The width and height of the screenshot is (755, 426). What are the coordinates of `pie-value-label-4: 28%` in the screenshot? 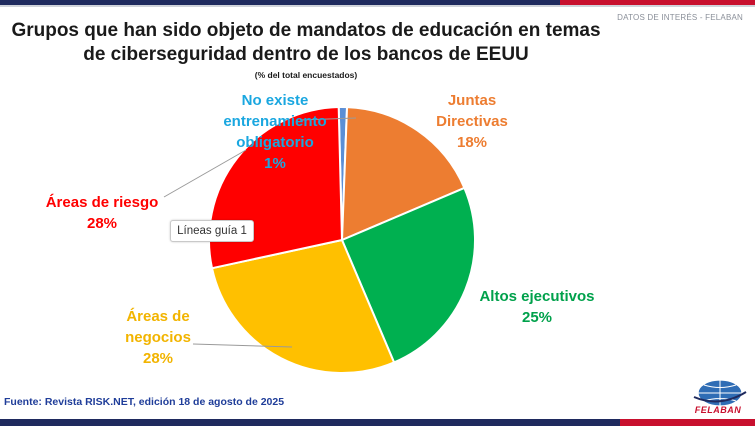 It's located at (102, 223).